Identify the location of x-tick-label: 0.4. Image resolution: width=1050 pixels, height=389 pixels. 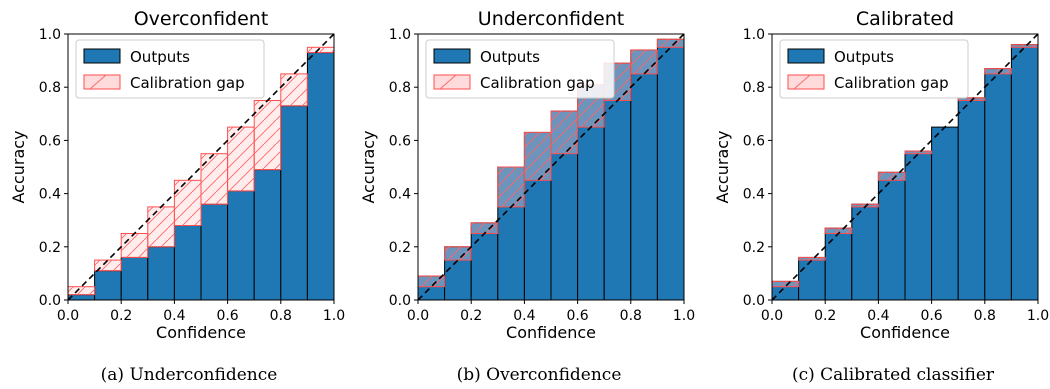
(878, 316).